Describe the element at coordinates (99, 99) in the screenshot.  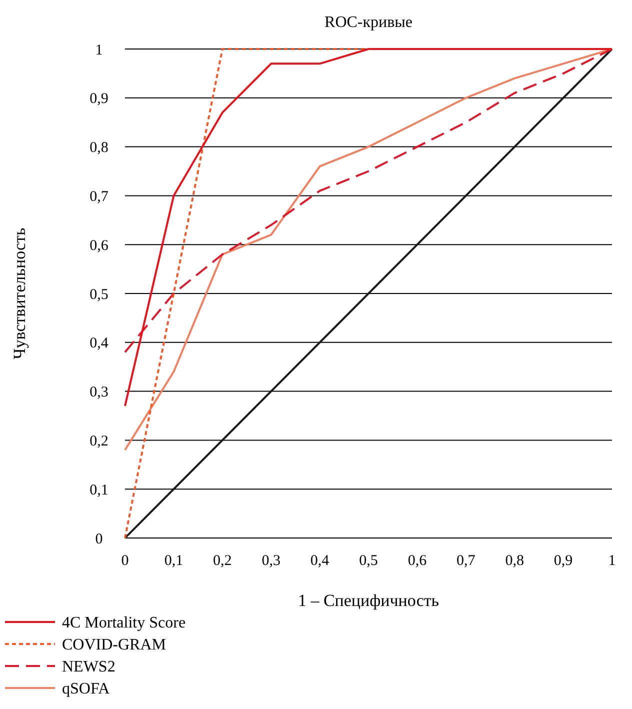
I see `y-tick-label: 0,9` at that location.